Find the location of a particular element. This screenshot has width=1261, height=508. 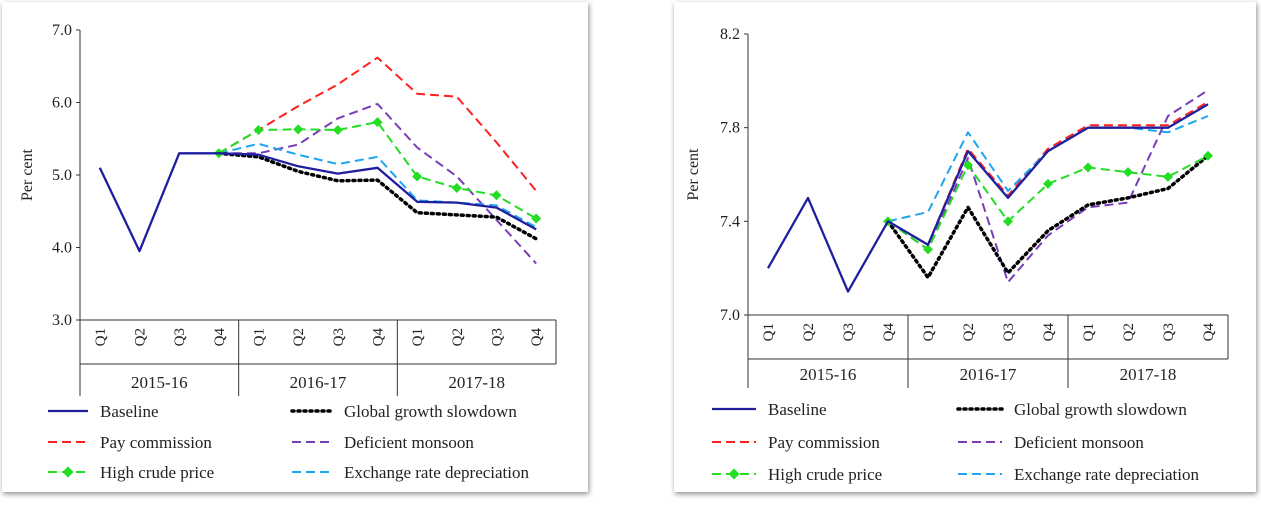

y-tick-label: 6.0 is located at coordinates (62, 103).